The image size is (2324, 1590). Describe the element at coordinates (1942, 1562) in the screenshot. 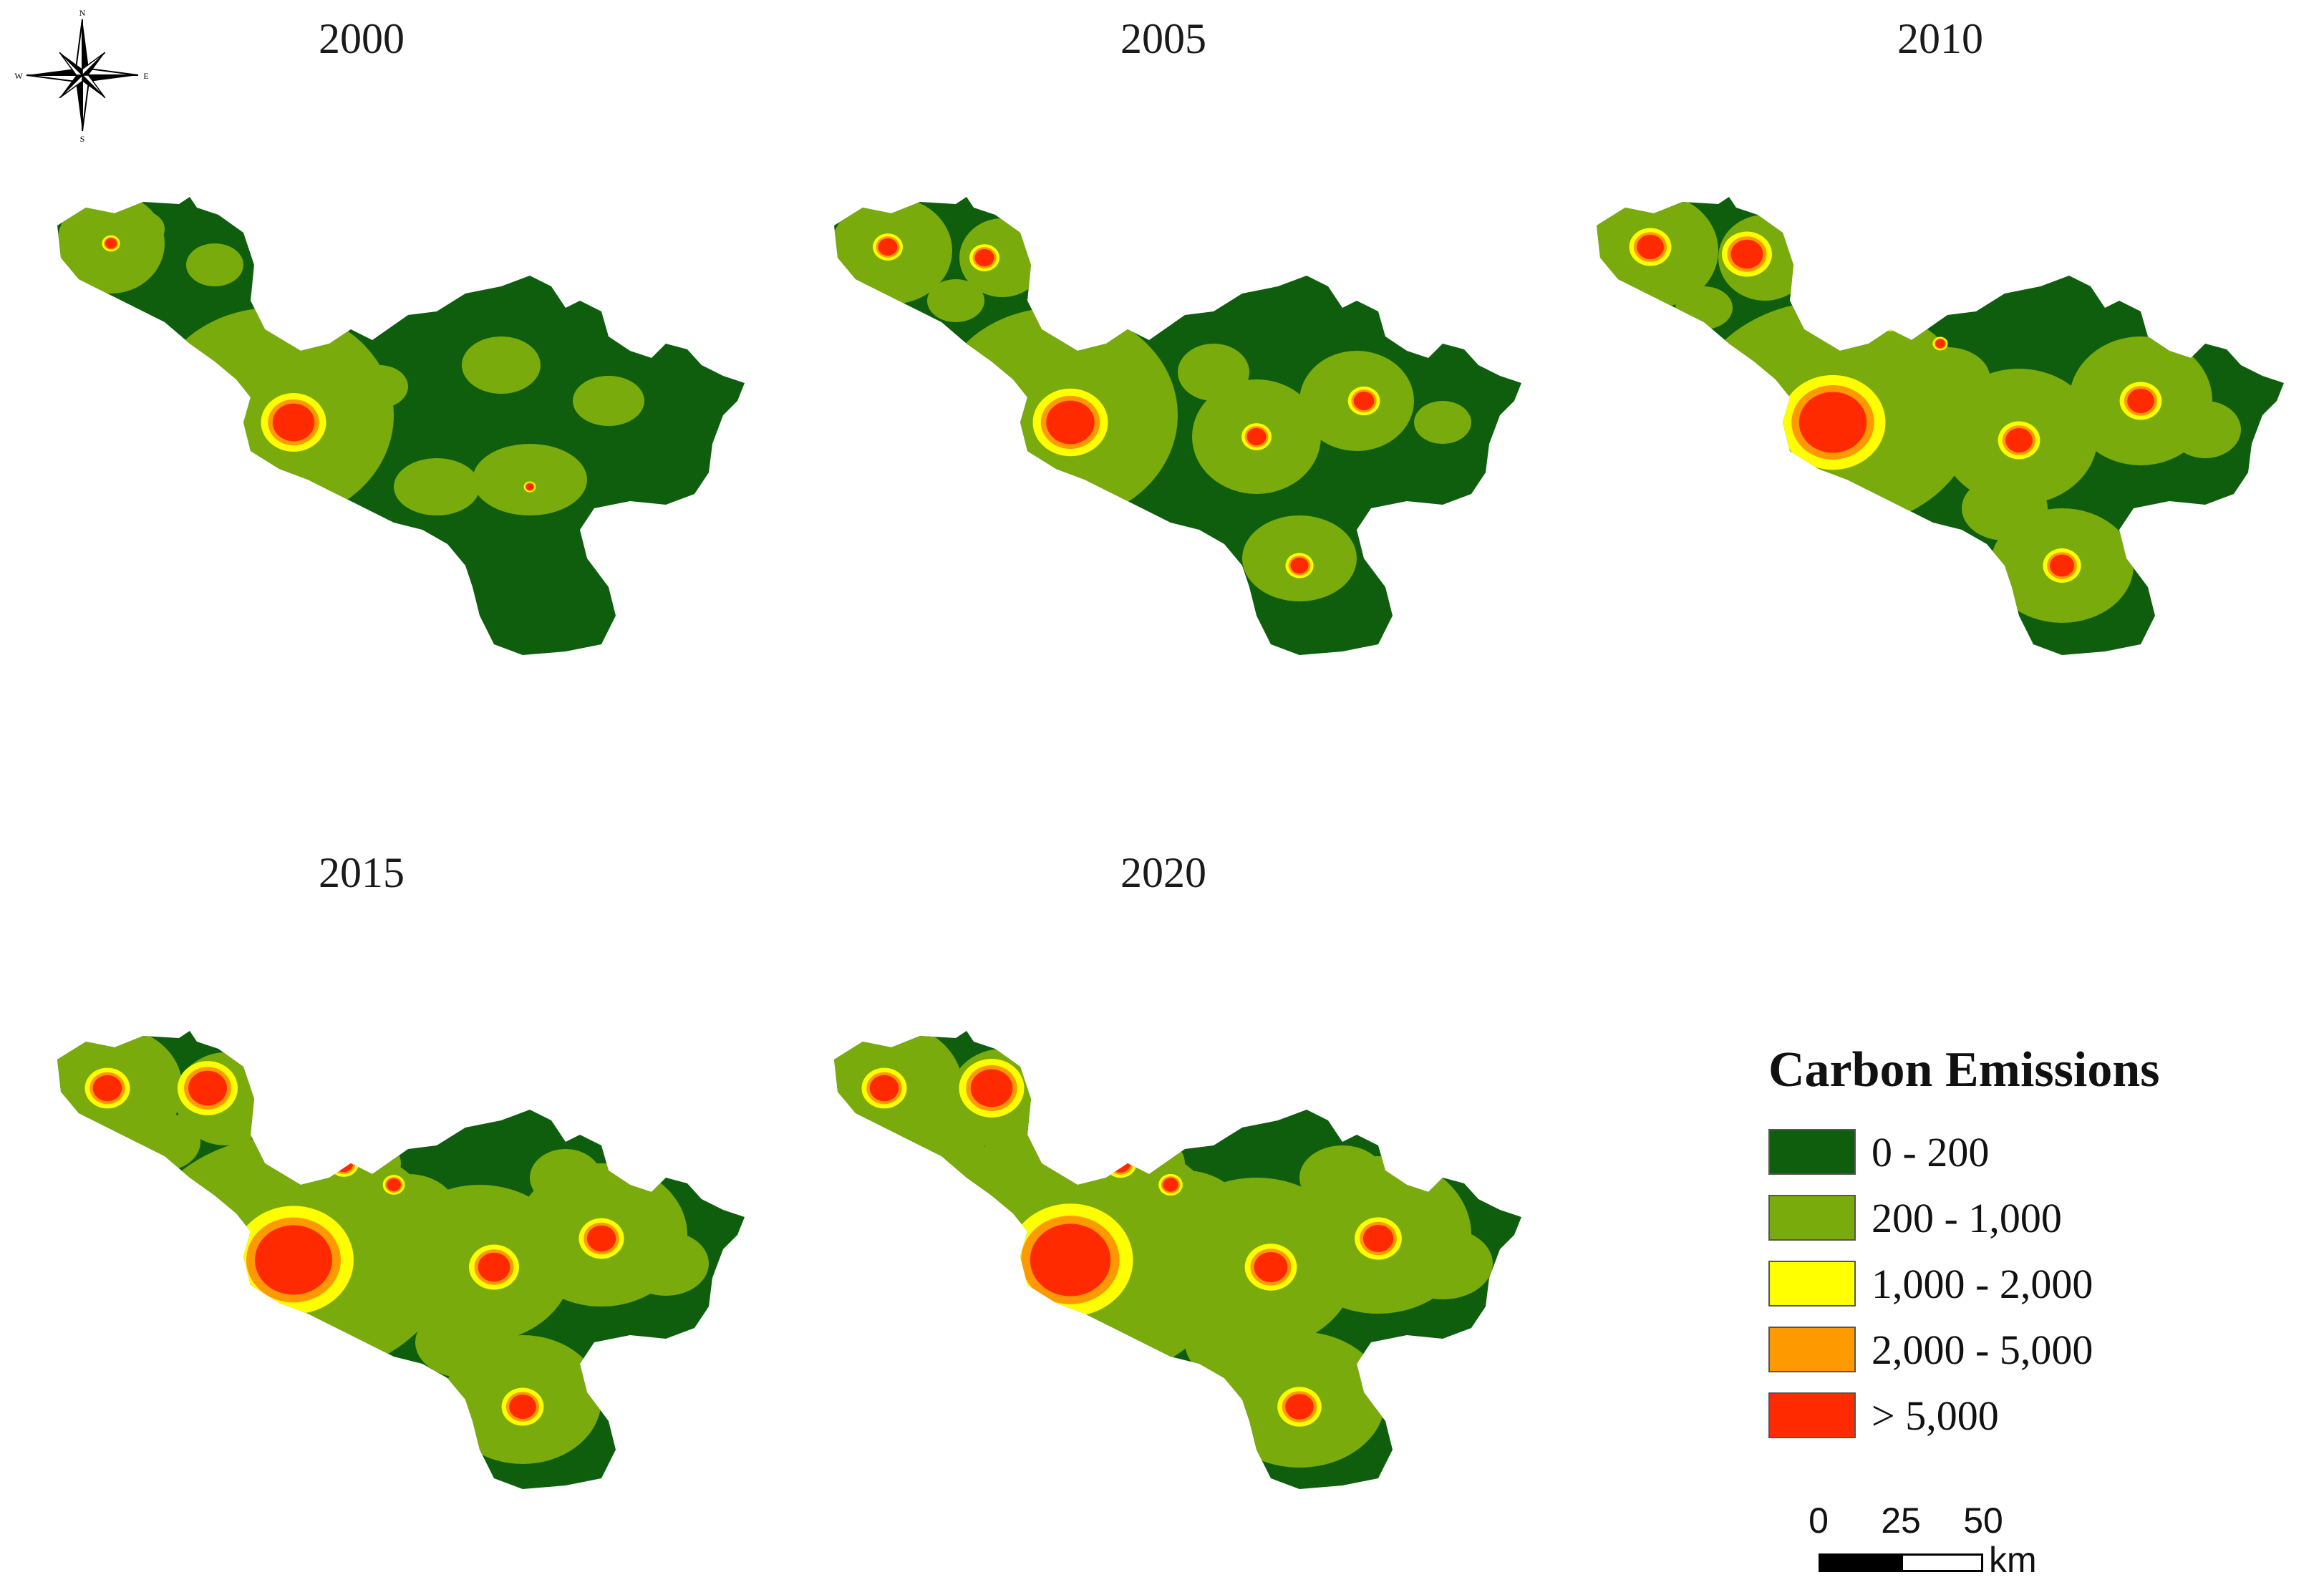

I see `scale-bar-white-segment` at that location.